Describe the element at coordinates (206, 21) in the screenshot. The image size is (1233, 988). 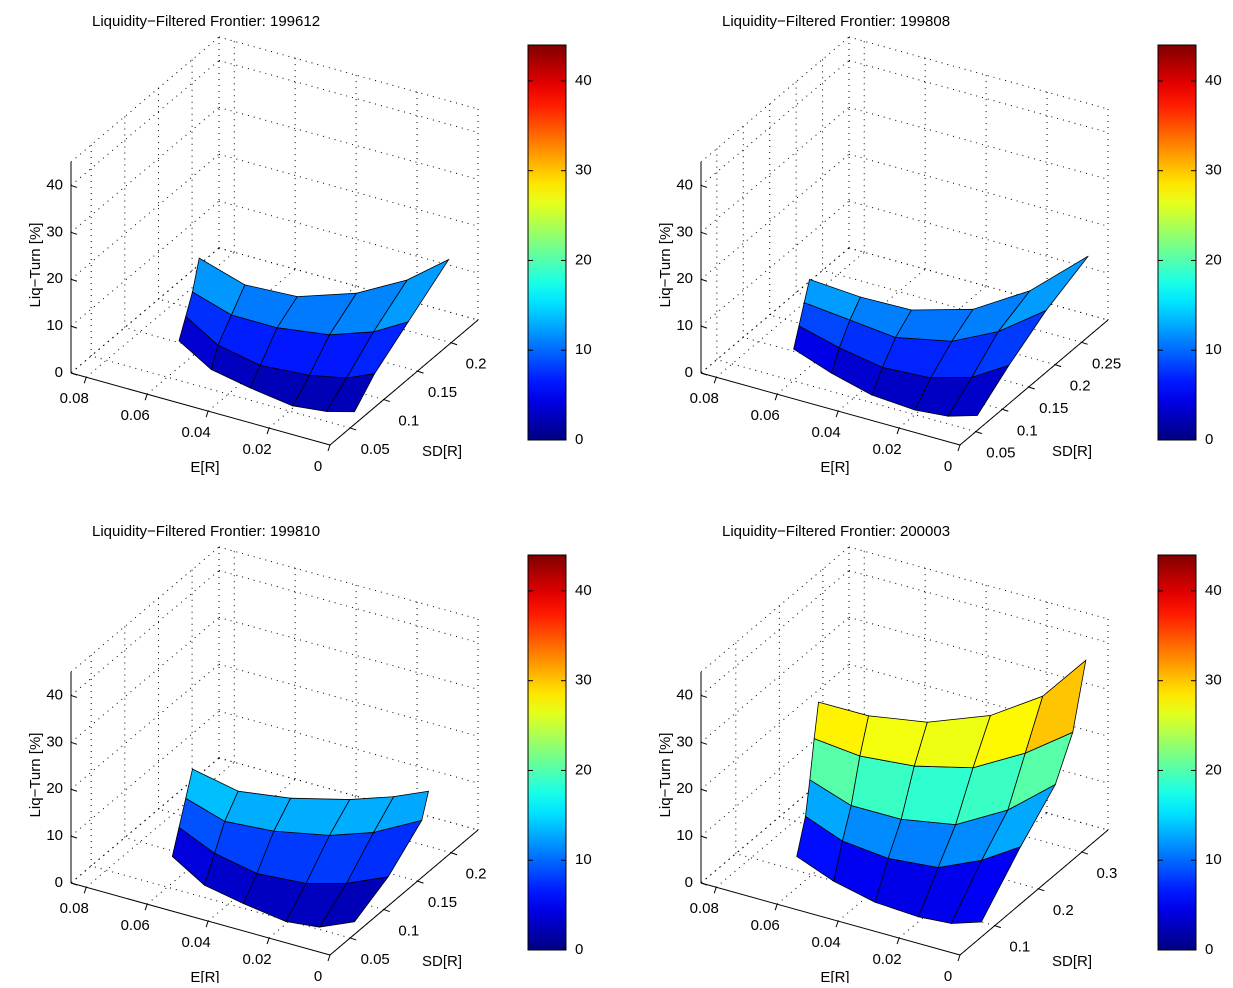
I see `chart-title: Liquidity−Filtered Frontier: 199612` at that location.